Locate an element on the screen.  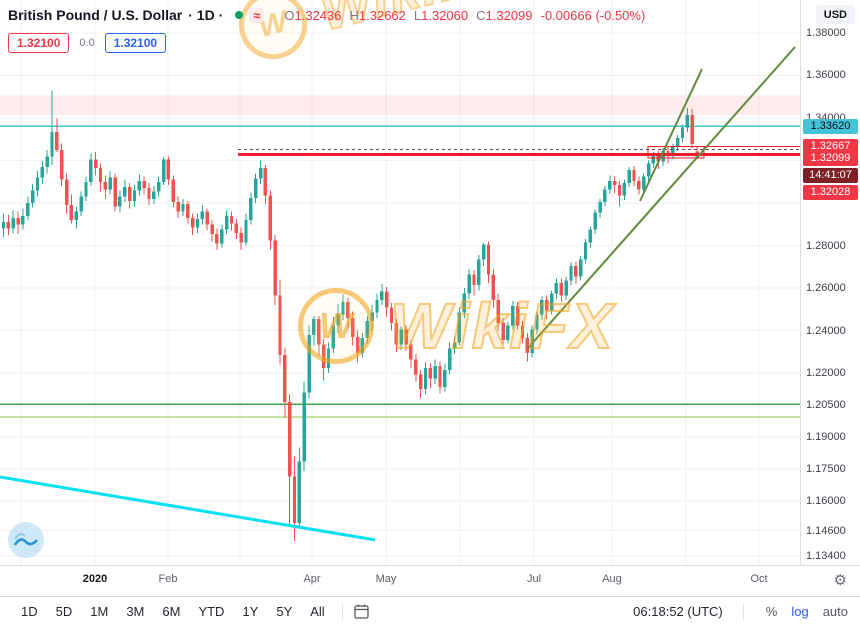
market-status-dot-icon is located at coordinates (239, 15).